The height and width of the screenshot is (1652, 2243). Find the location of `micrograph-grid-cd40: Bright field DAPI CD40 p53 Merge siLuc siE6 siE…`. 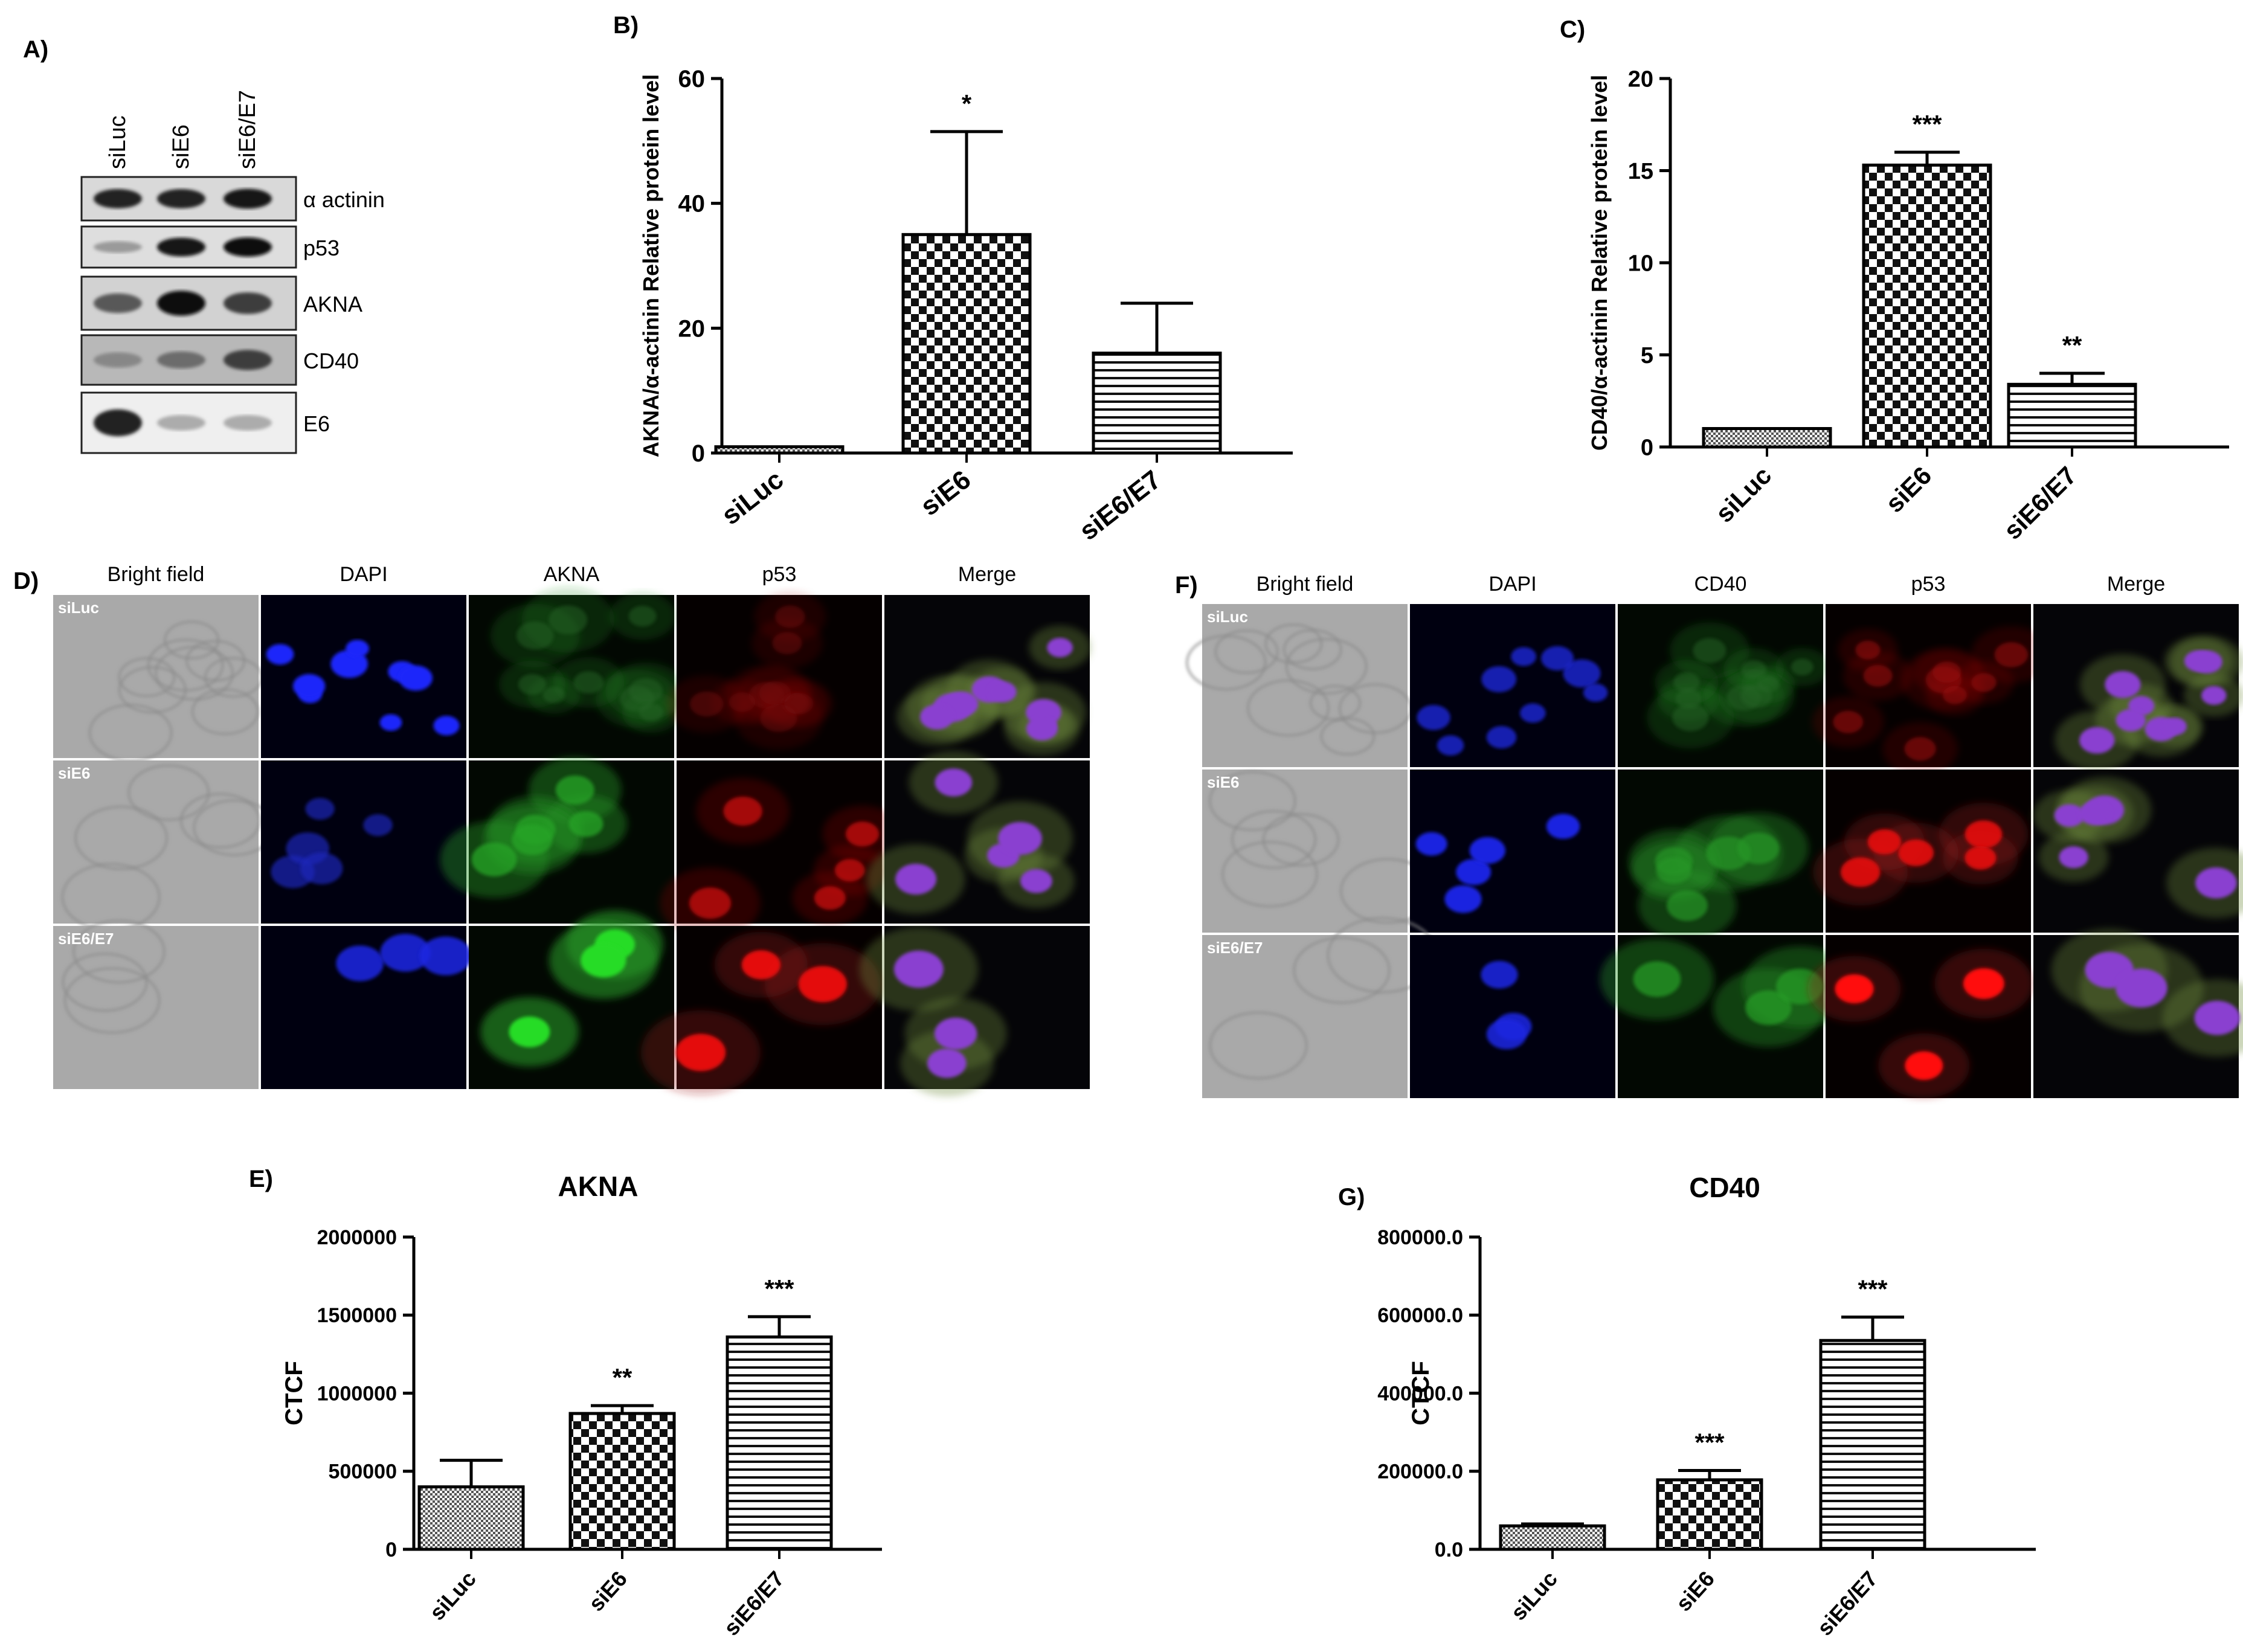

micrograph-grid-cd40: Bright field DAPI CD40 p53 Merge siLuc siE6 siE… is located at coordinates (1714, 835).